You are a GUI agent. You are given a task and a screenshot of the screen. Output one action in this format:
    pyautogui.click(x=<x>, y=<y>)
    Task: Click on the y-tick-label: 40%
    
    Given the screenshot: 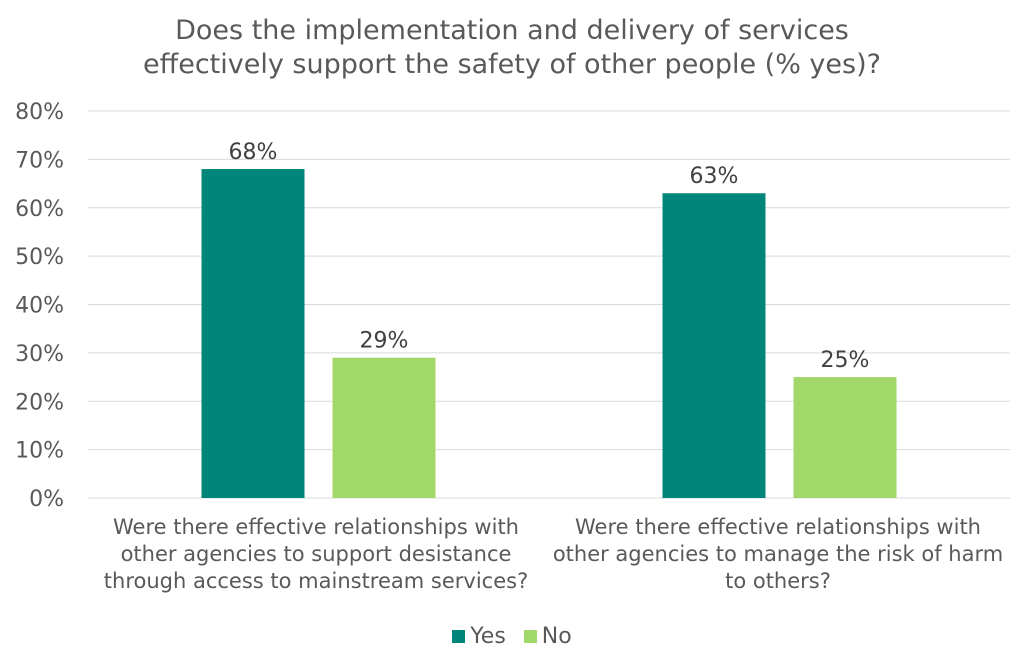 What is the action you would take?
    pyautogui.click(x=39, y=306)
    